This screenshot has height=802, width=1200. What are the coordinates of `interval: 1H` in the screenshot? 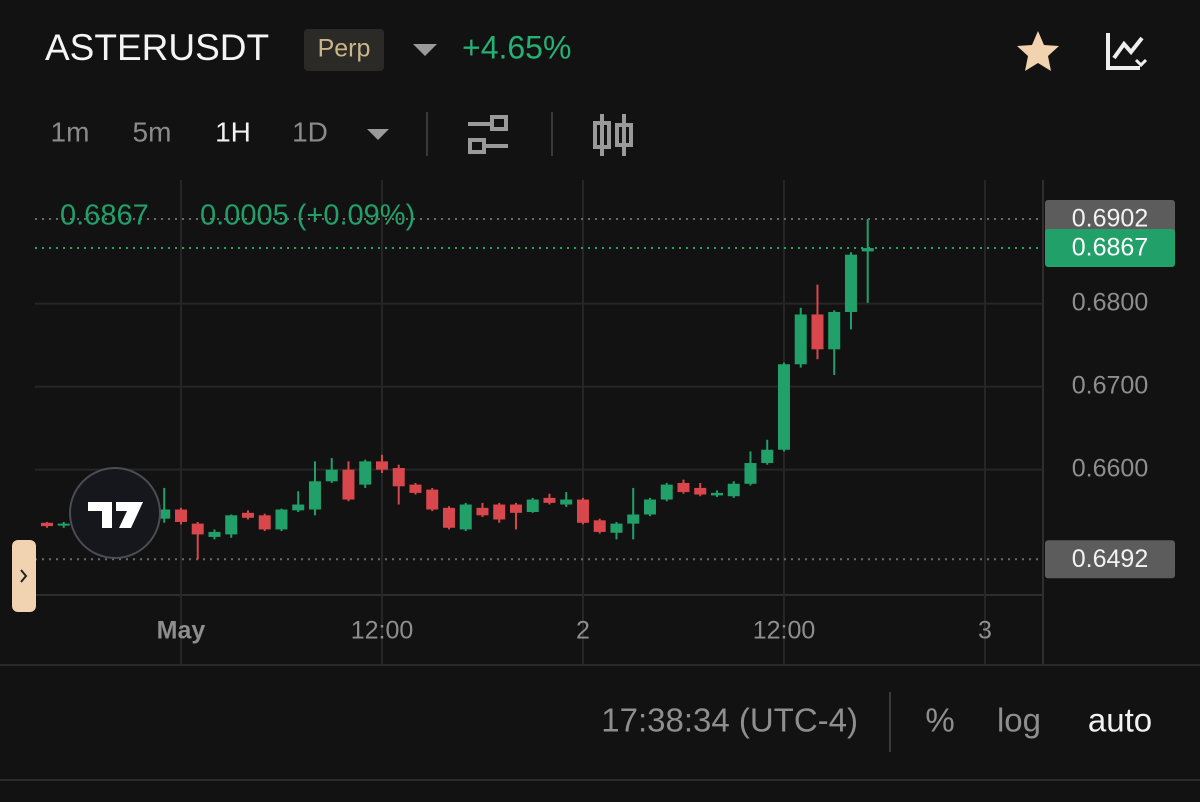 It's located at (233, 131).